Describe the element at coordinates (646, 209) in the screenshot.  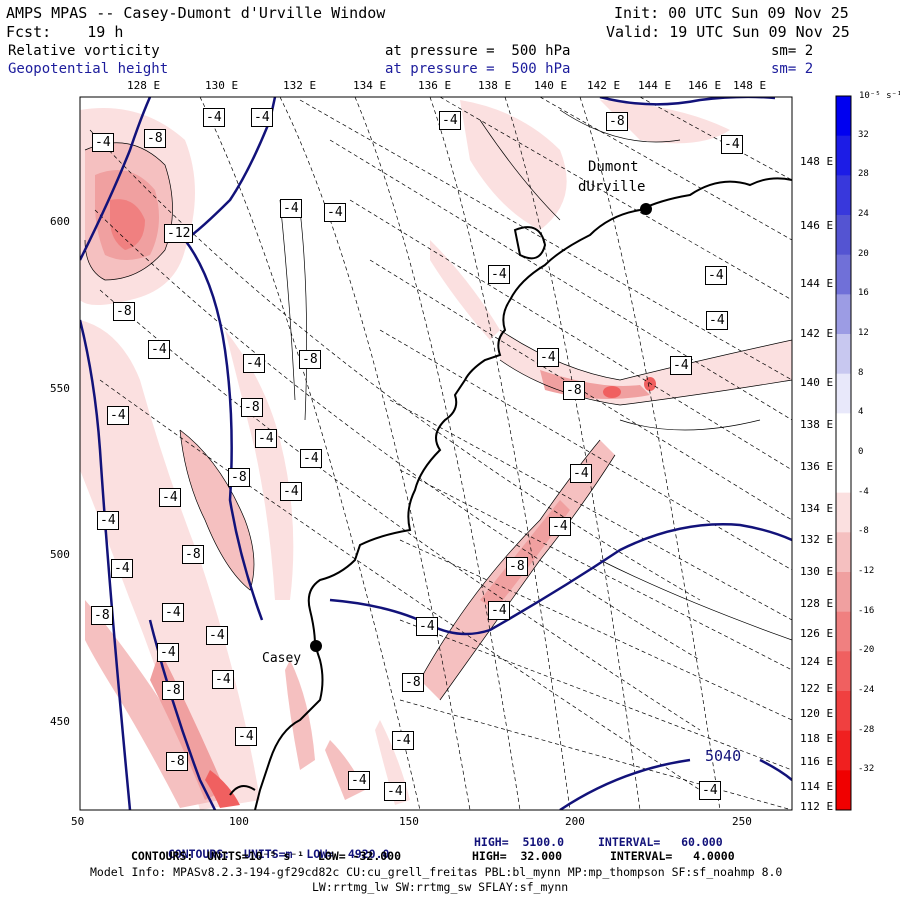
I see `dumont-durville-station-icon` at that location.